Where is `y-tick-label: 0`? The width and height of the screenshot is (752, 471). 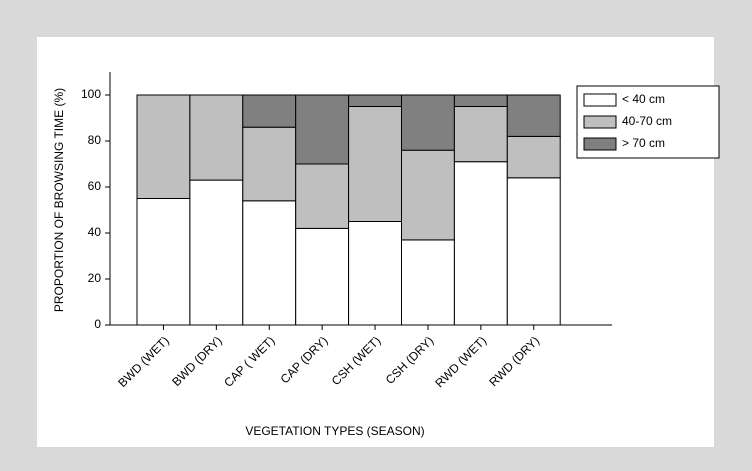 y-tick-label: 0 is located at coordinates (97, 324).